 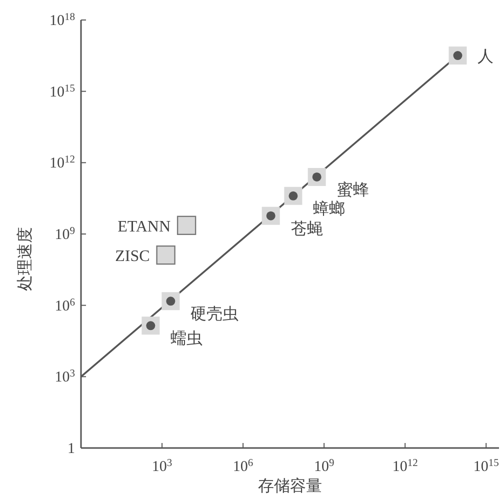 What do you see at coordinates (290, 485) in the screenshot?
I see `x-axis-title: 存储容量` at bounding box center [290, 485].